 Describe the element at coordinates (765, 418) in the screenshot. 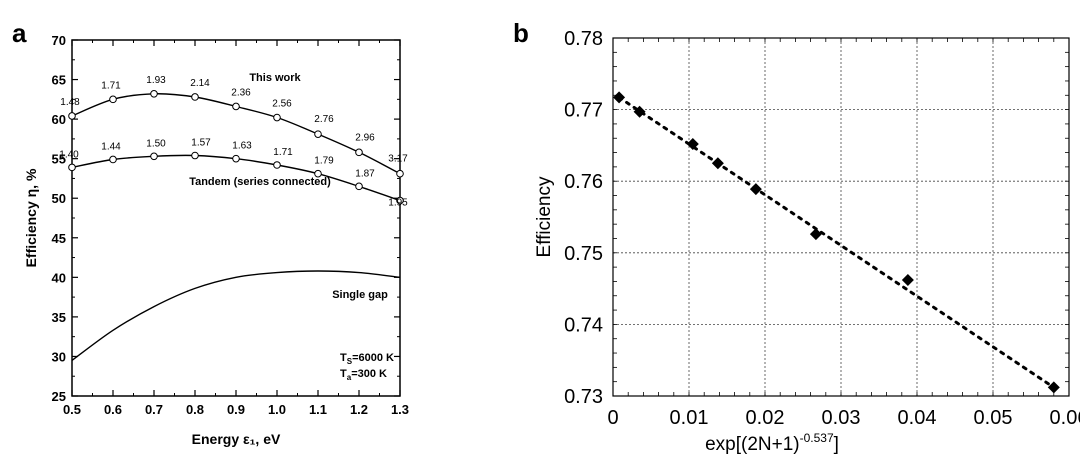

I see `chart-b-x-tick-label: 0.02` at that location.